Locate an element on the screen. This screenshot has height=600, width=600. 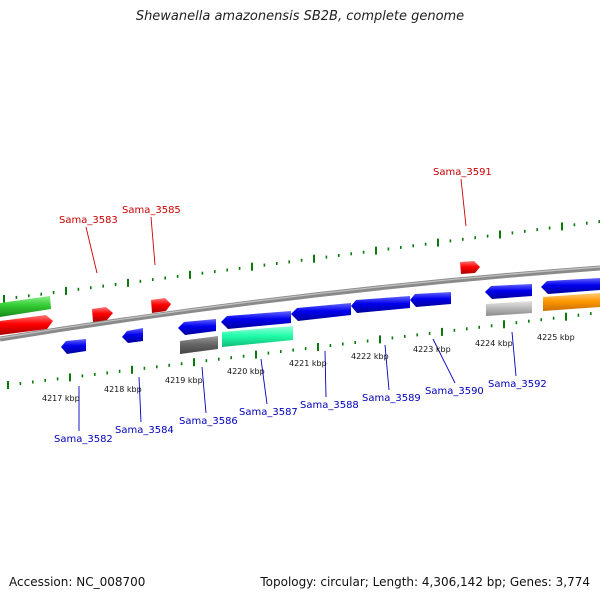
scale-label: 4225 kbp is located at coordinates (556, 337).